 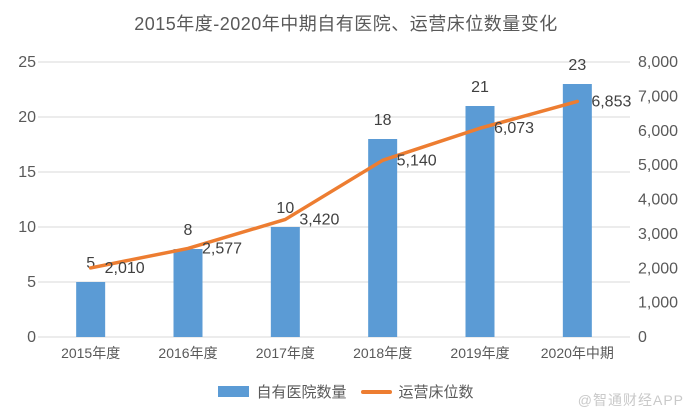 I want to click on x-axis-label: 2015年度, so click(x=90, y=353).